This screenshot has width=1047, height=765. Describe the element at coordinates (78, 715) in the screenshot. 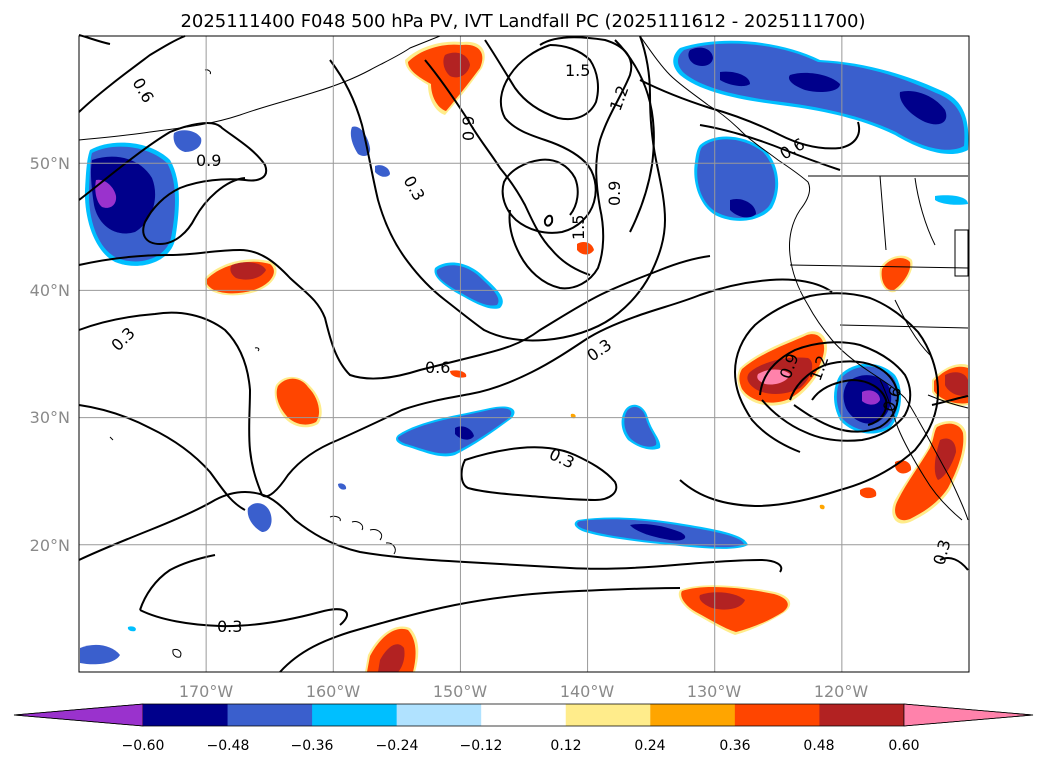

I see `colorbar-extend-min` at that location.